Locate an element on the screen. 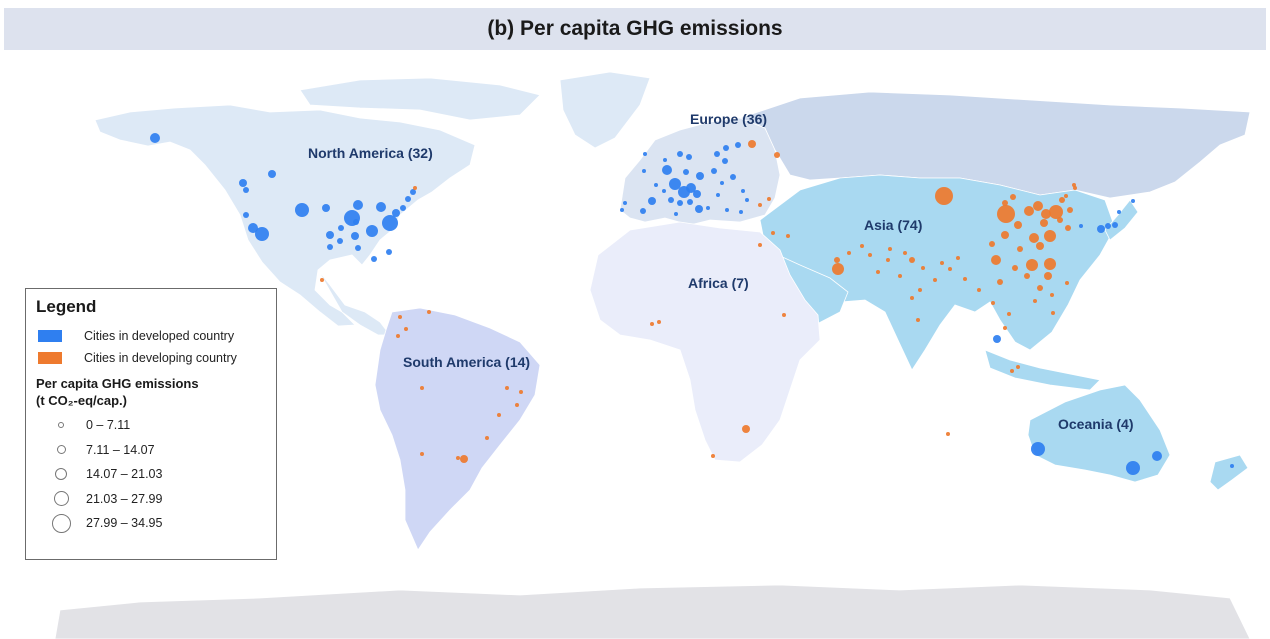  africa-shape is located at coordinates (705, 342).